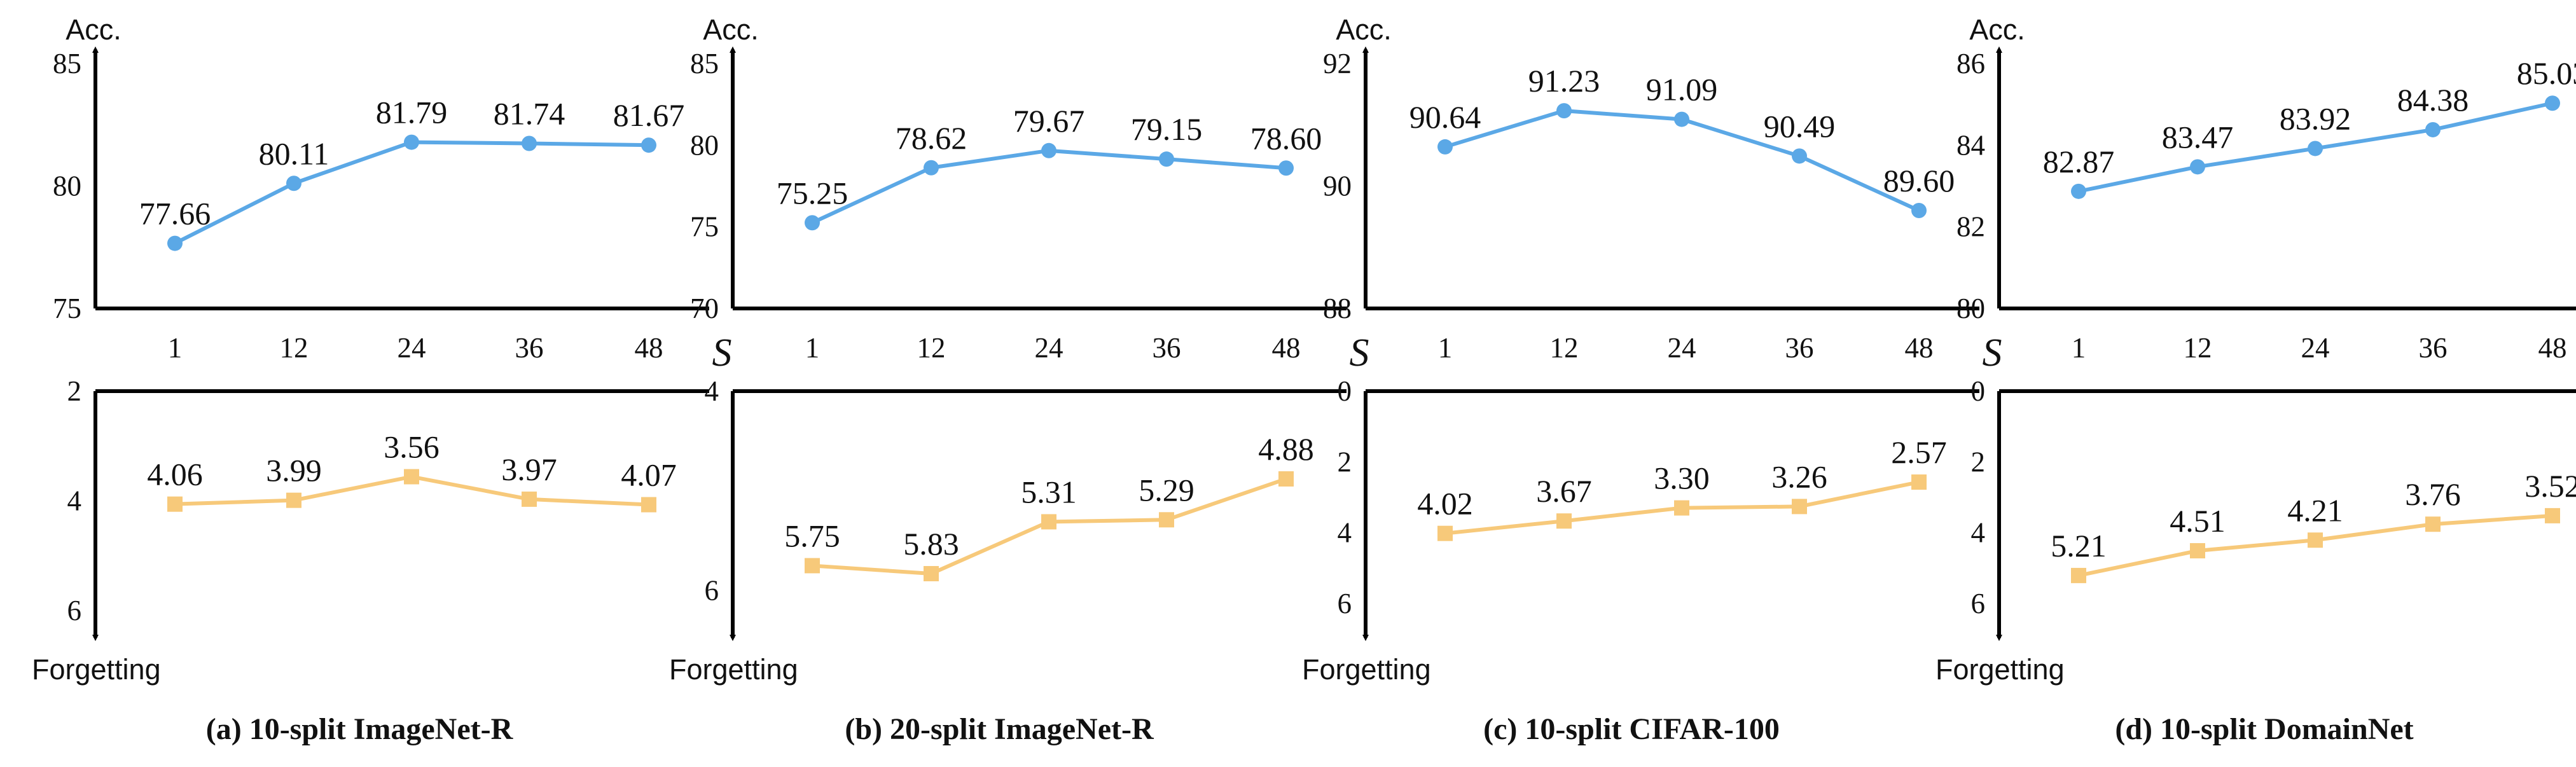  Describe the element at coordinates (2198, 521) in the screenshot. I see `forgetting-data-label: 4.51` at that location.